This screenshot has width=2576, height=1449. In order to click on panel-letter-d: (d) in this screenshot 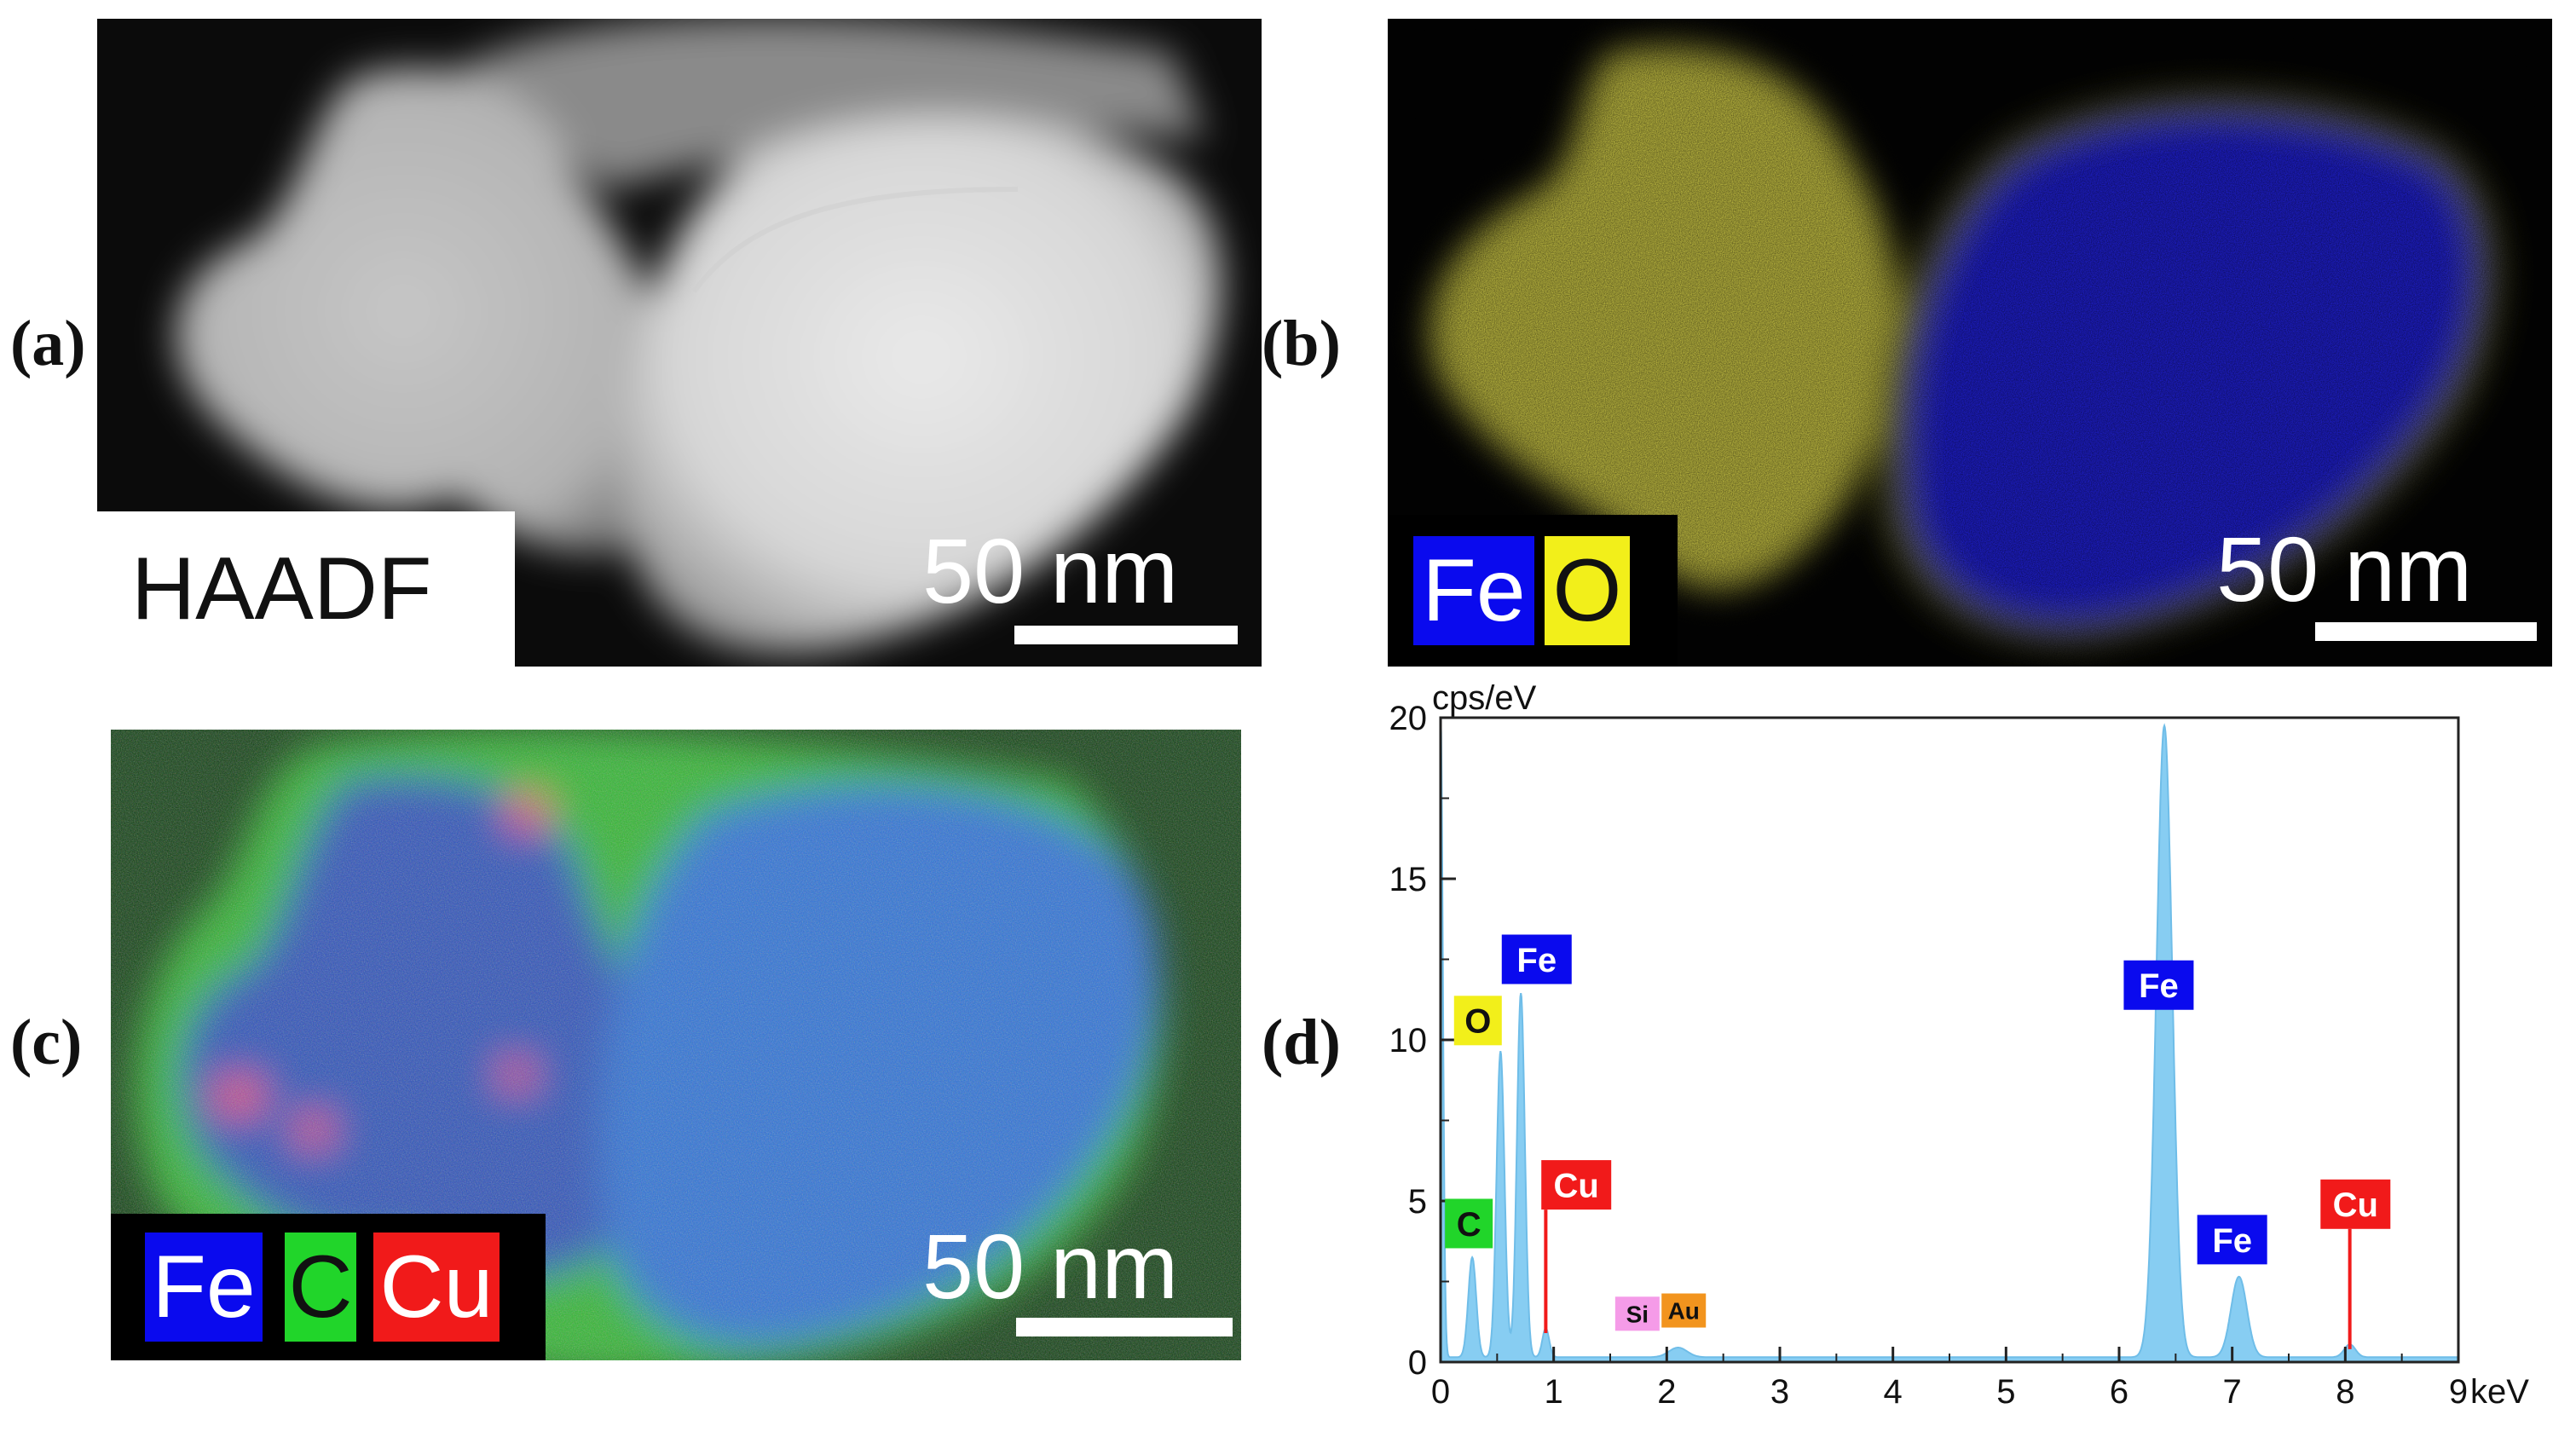, I will do `click(1301, 1042)`.